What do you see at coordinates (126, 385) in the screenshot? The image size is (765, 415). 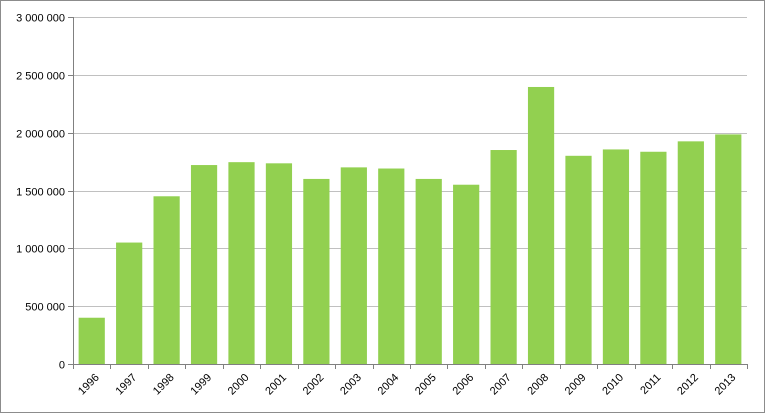 I see `x-tick-label: 1997` at bounding box center [126, 385].